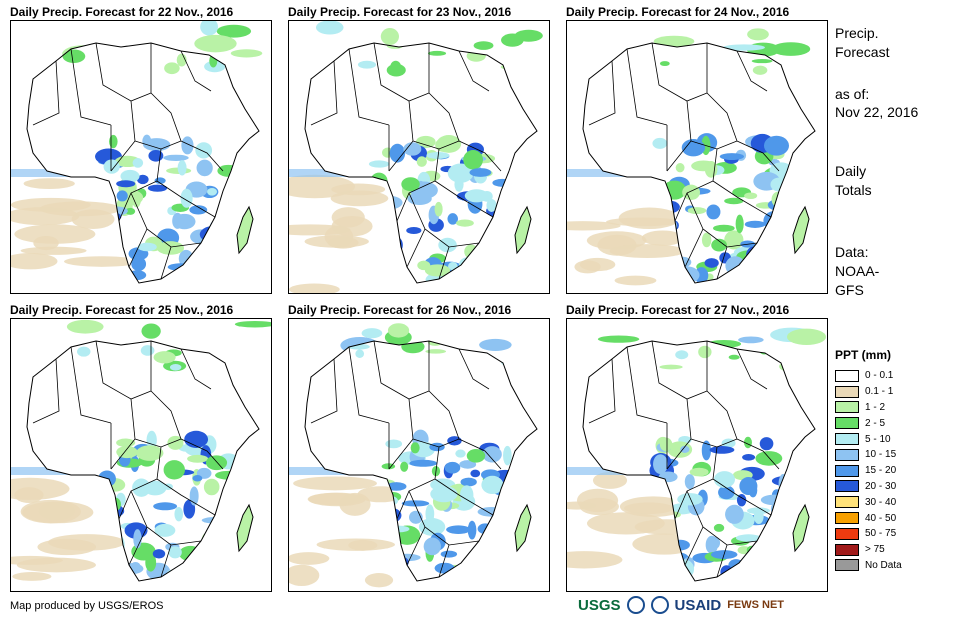  What do you see at coordinates (857, 271) in the screenshot?
I see `data-line2: NOAA-` at bounding box center [857, 271].